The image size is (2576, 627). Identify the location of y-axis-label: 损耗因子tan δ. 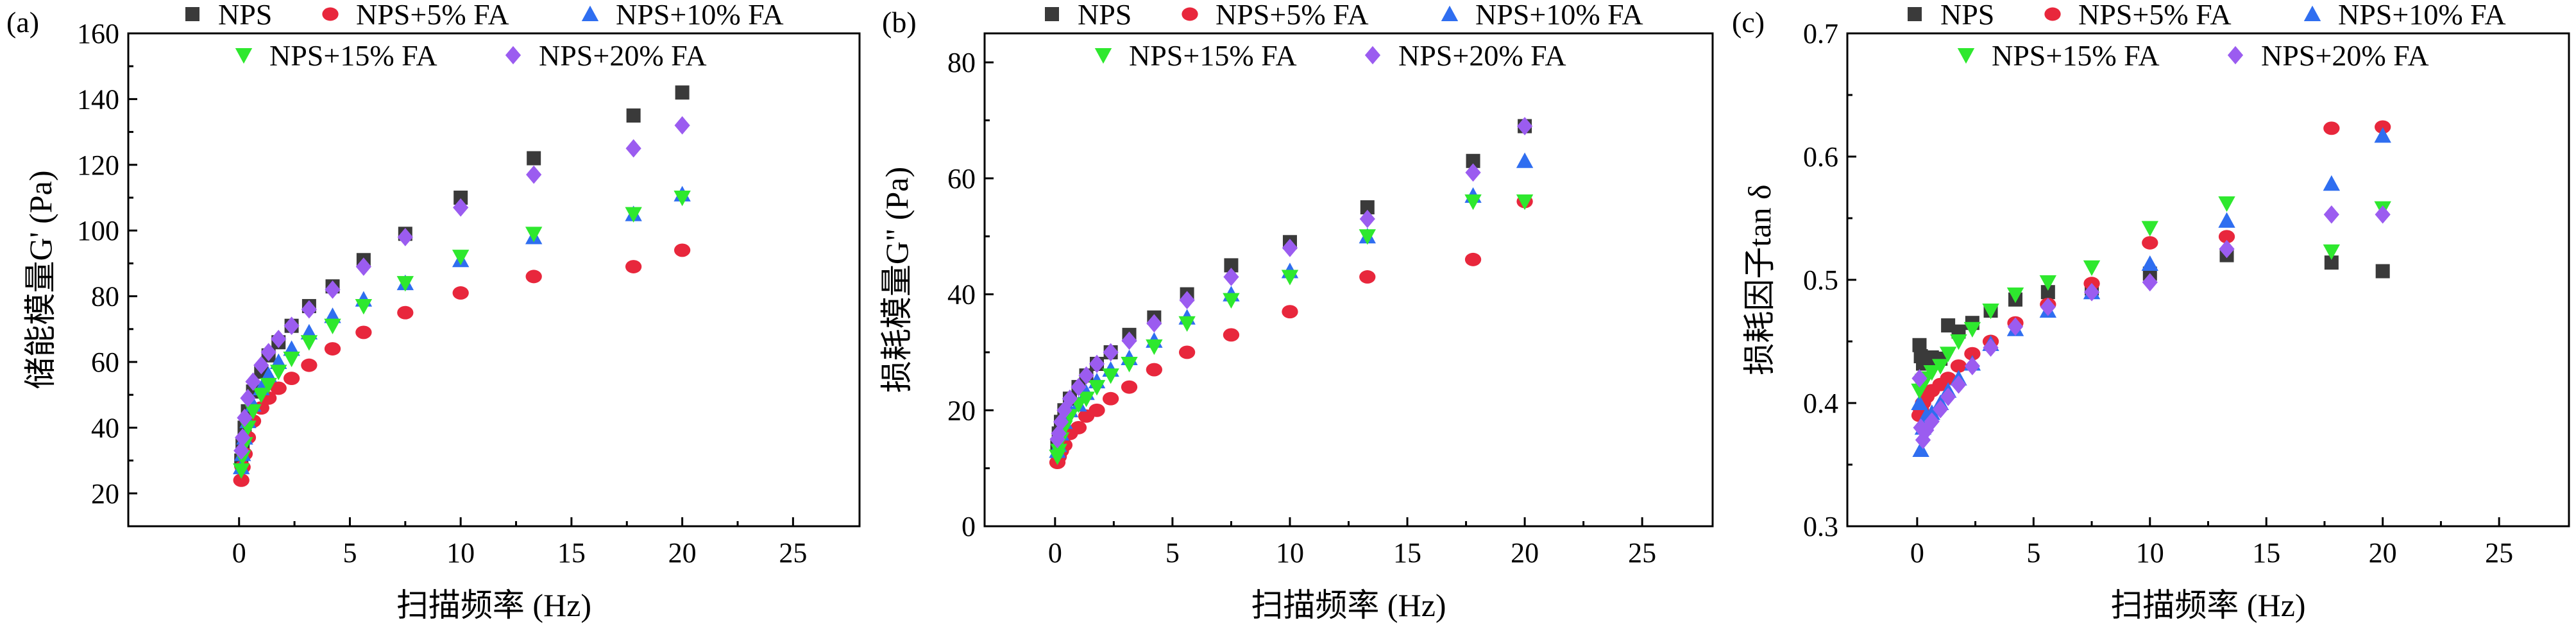
(1759, 279).